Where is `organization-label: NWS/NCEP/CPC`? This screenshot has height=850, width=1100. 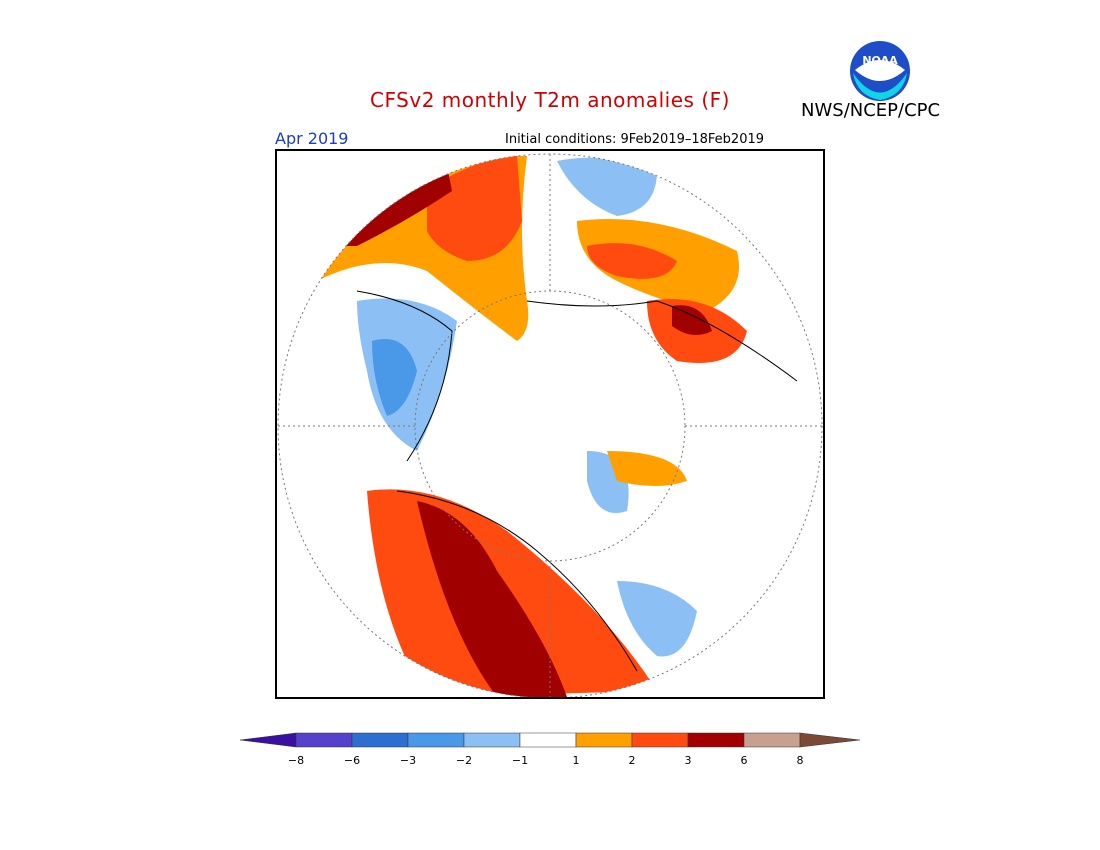
organization-label: NWS/NCEP/CPC is located at coordinates (871, 110).